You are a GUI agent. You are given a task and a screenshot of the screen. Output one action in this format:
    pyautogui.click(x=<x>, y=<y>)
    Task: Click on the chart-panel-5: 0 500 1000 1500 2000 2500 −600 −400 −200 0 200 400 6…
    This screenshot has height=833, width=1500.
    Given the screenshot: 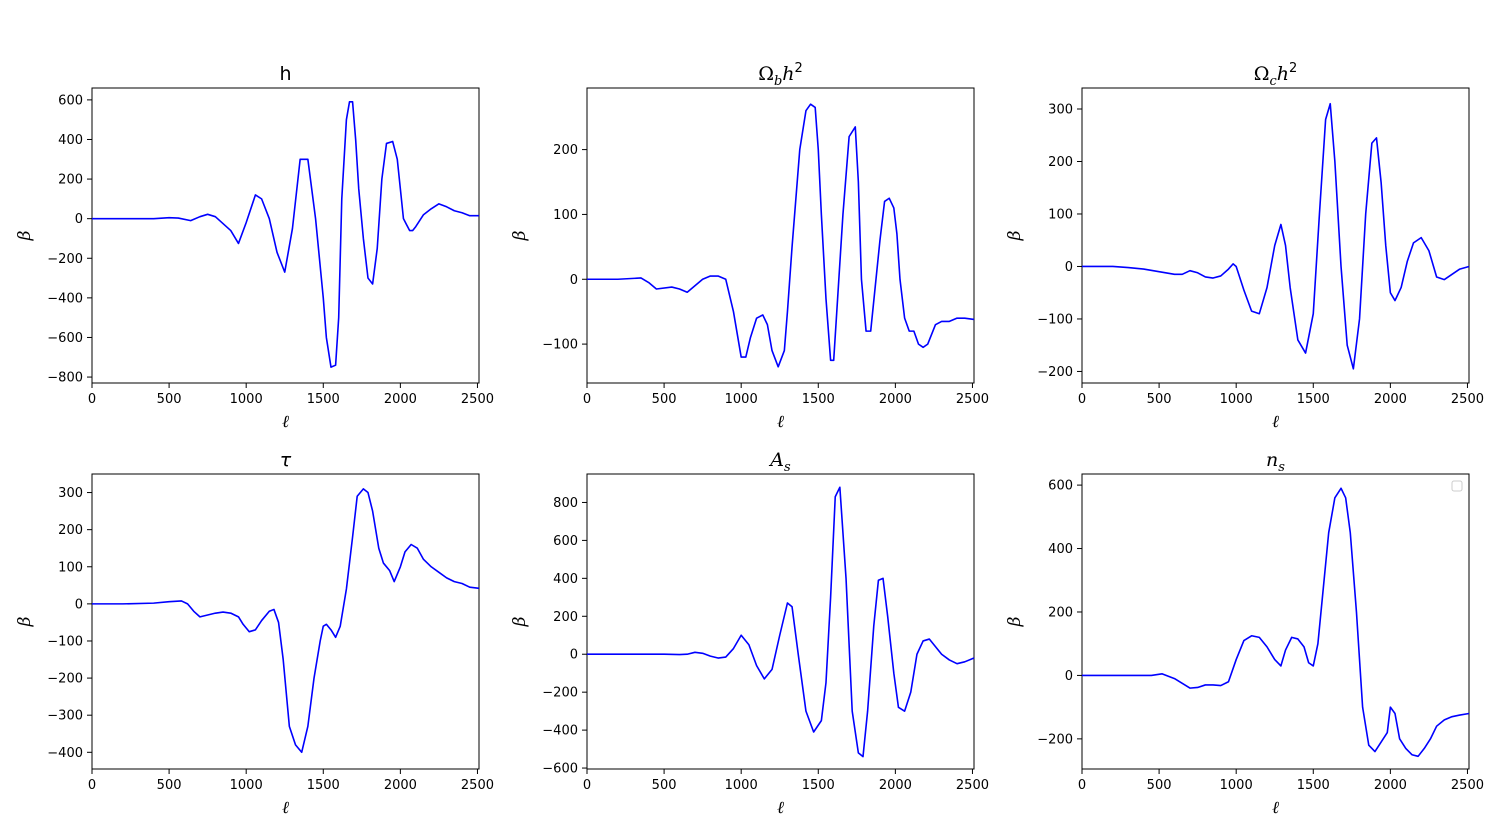 What is the action you would take?
    pyautogui.click(x=749, y=633)
    